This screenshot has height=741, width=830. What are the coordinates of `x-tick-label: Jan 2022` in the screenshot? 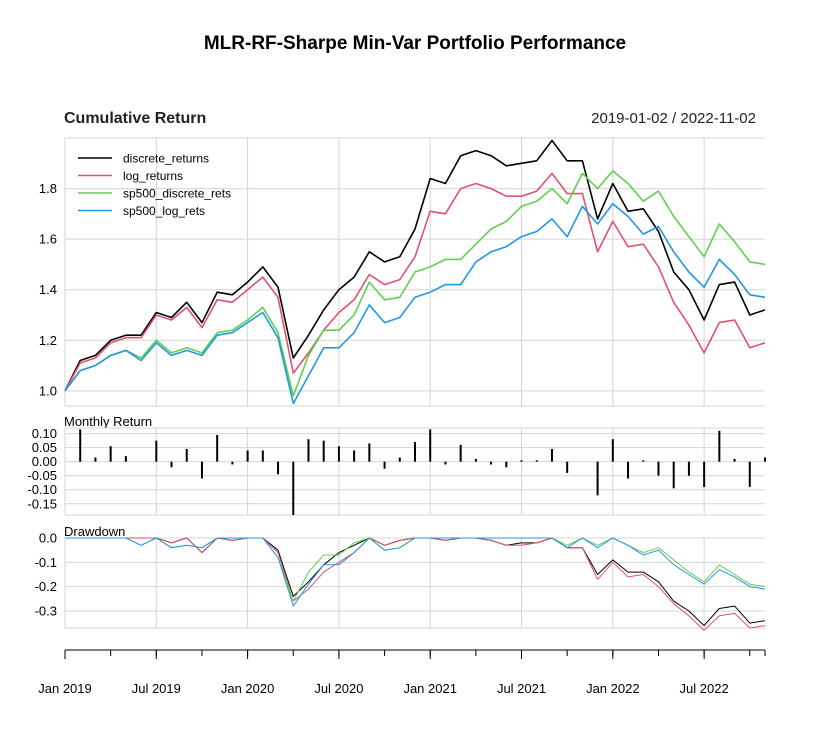 It's located at (613, 688).